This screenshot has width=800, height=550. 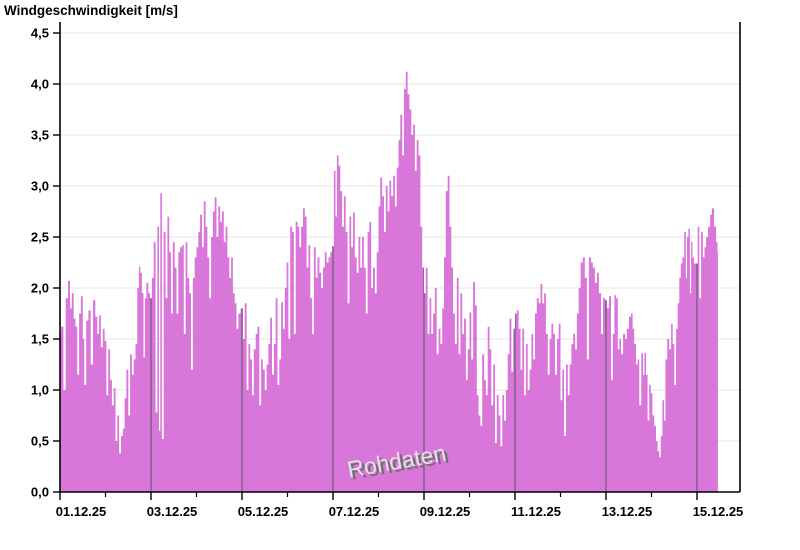 I want to click on y-tick-label: 4,5, so click(x=40, y=33).